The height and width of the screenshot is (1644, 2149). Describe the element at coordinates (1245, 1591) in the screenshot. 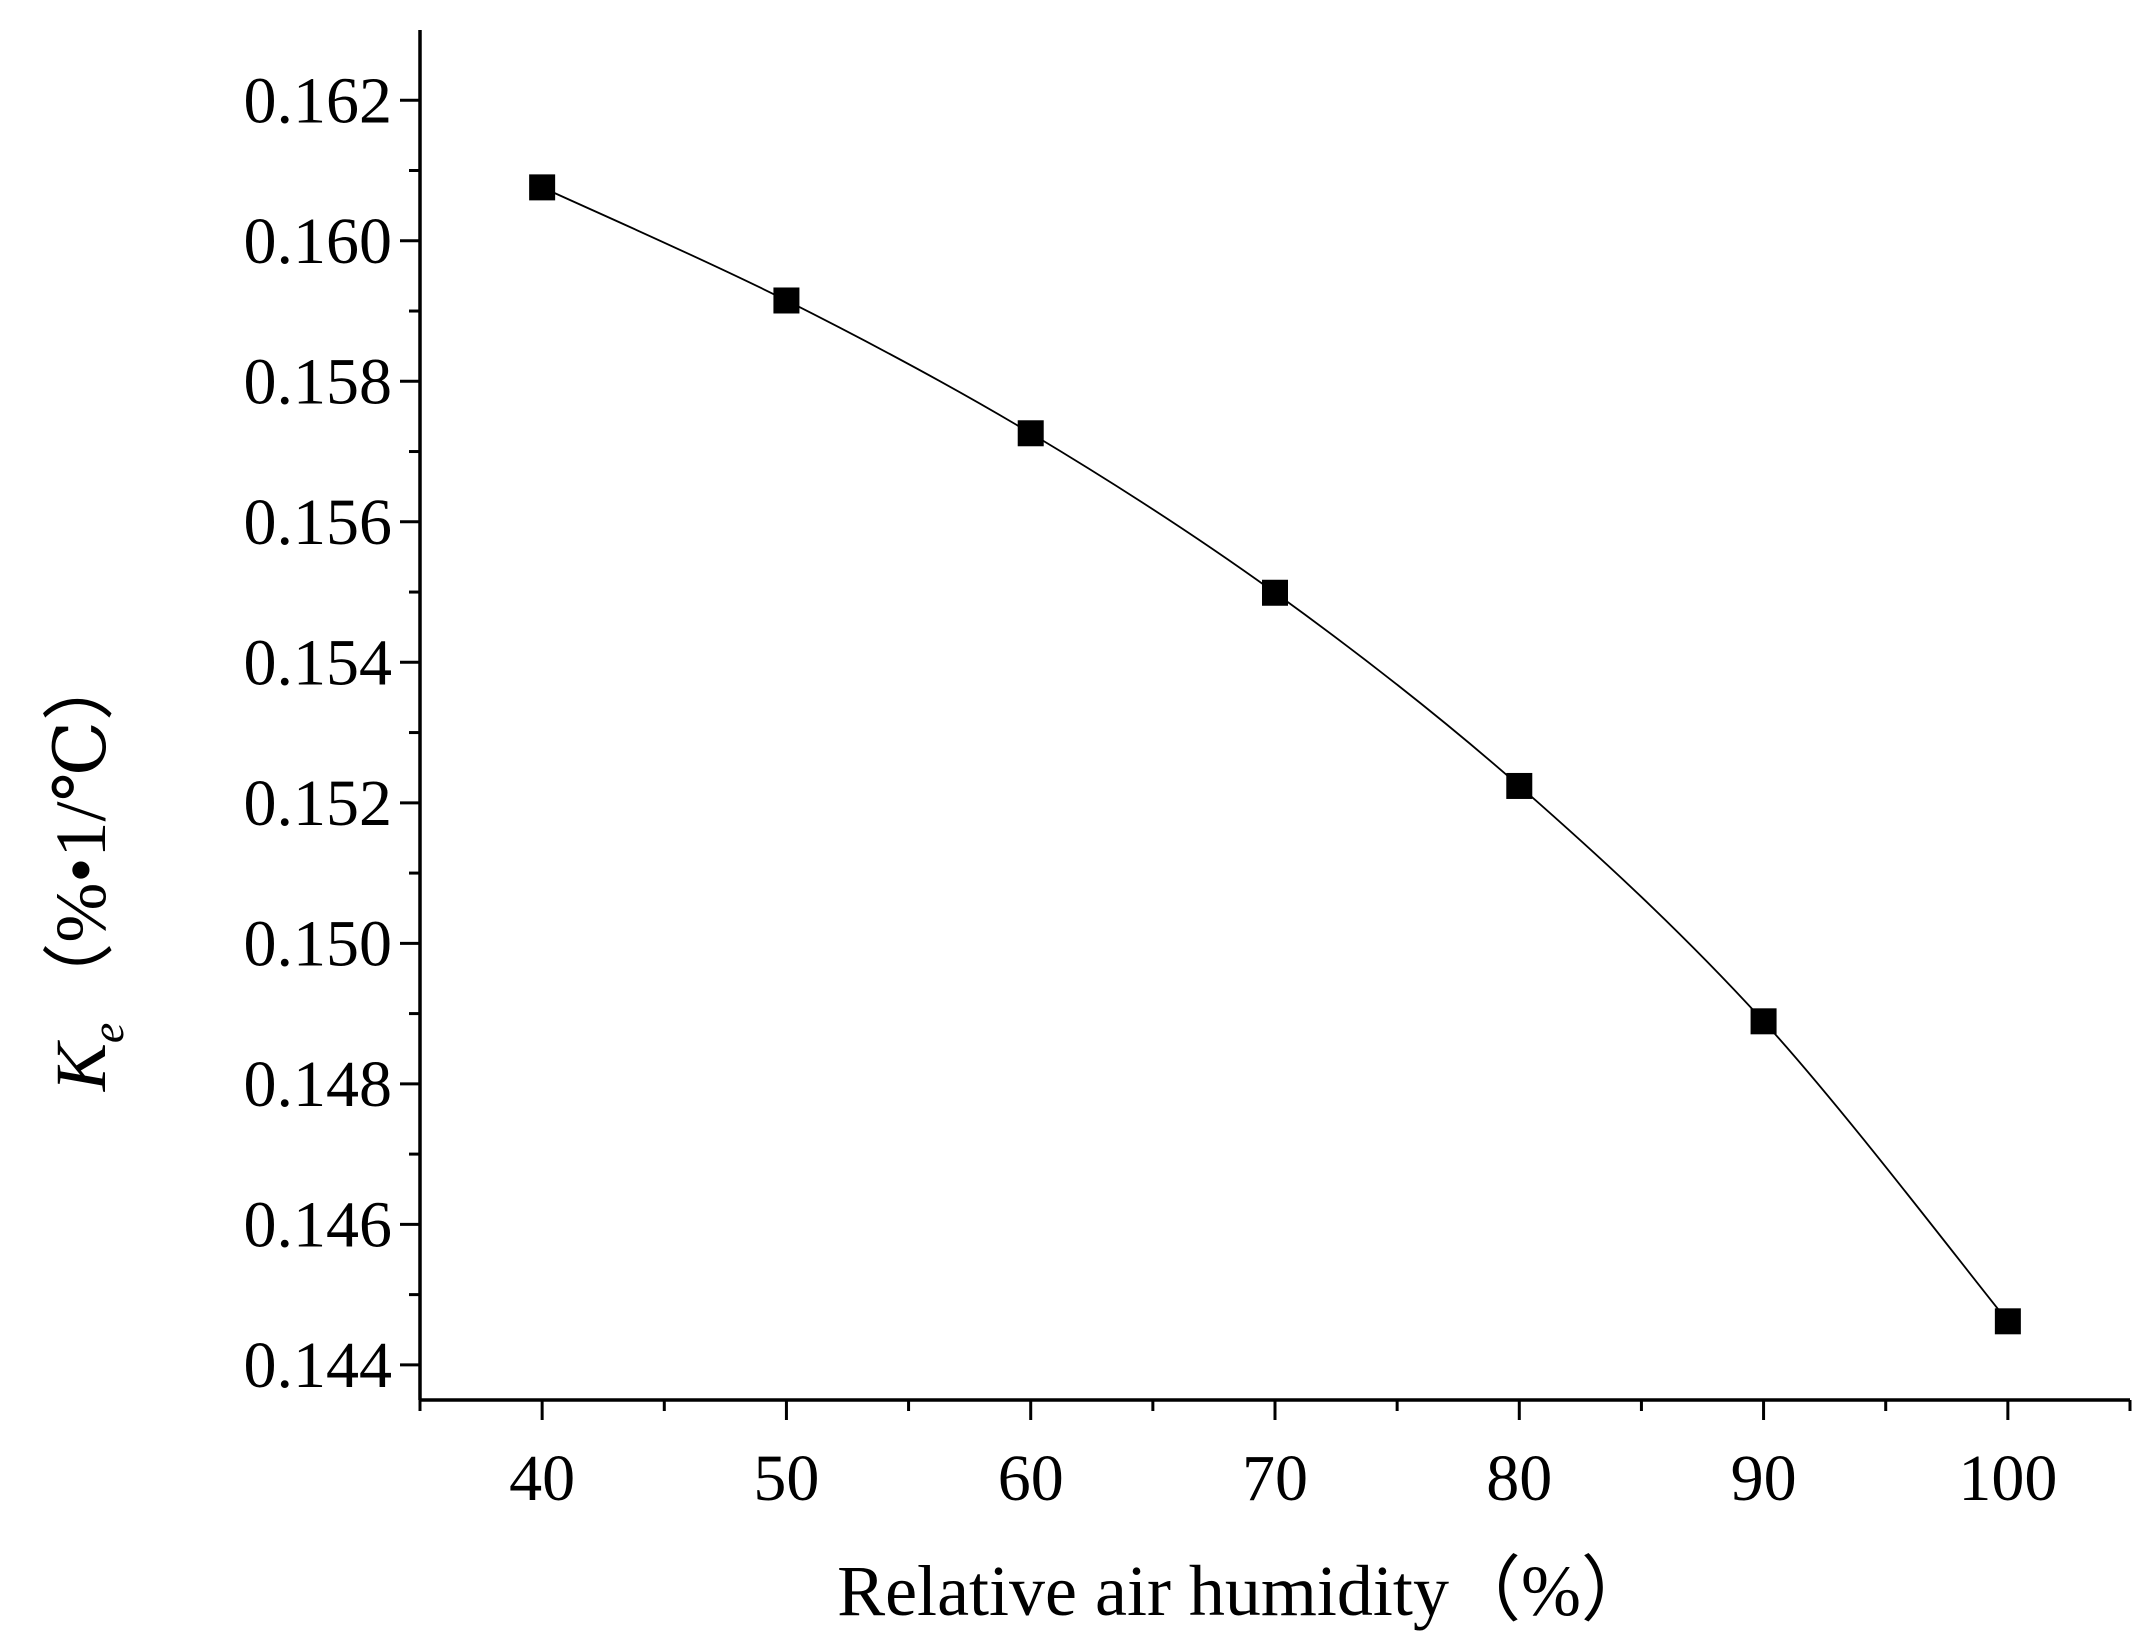

I see `x-axis-title: Relative air humidity（%）` at that location.